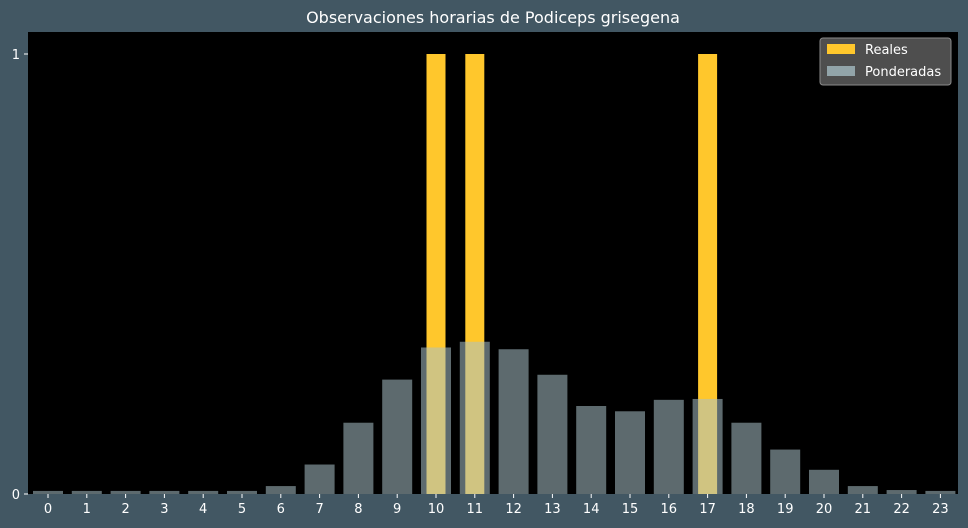  I want to click on legend: Reales Ponderadas, so click(885, 61).